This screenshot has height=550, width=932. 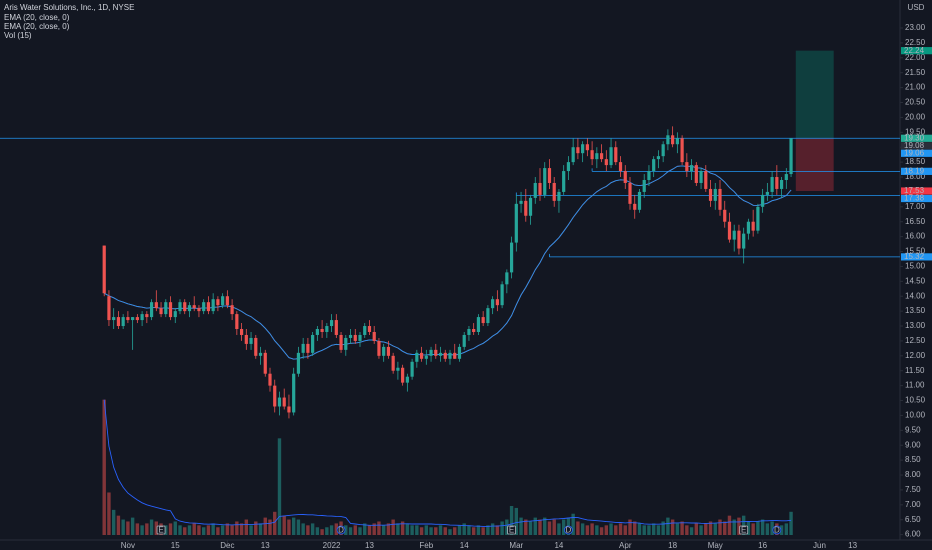 I want to click on stop-zone, so click(x=814, y=165).